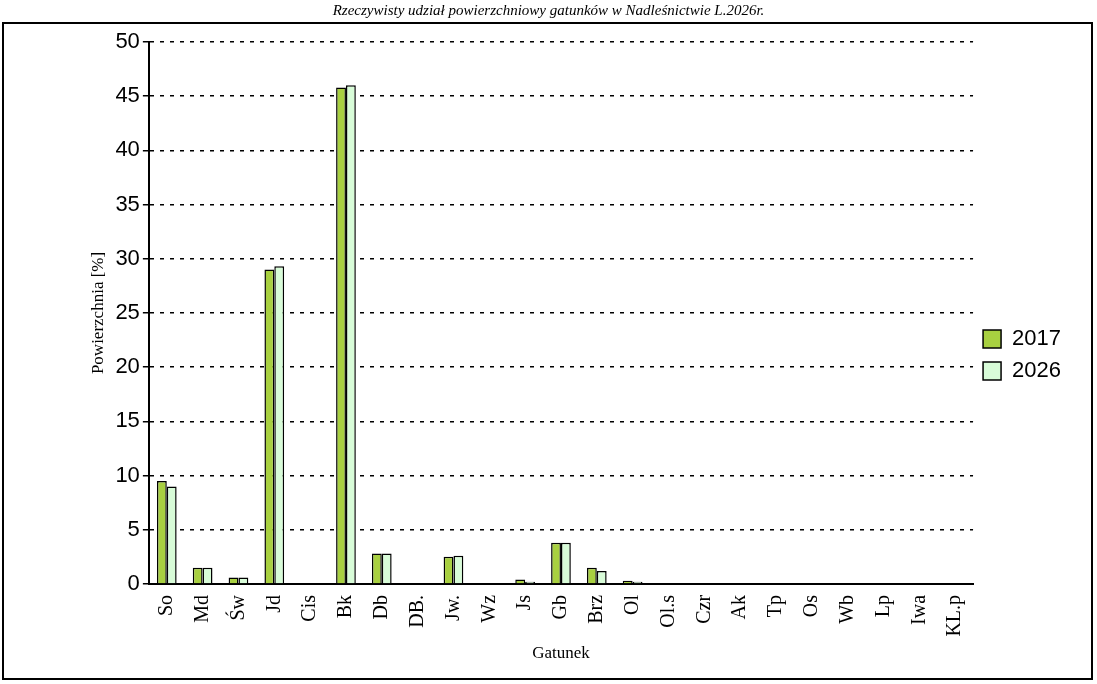 The width and height of the screenshot is (1097, 684). I want to click on y-tick-label: 35, so click(127, 203).